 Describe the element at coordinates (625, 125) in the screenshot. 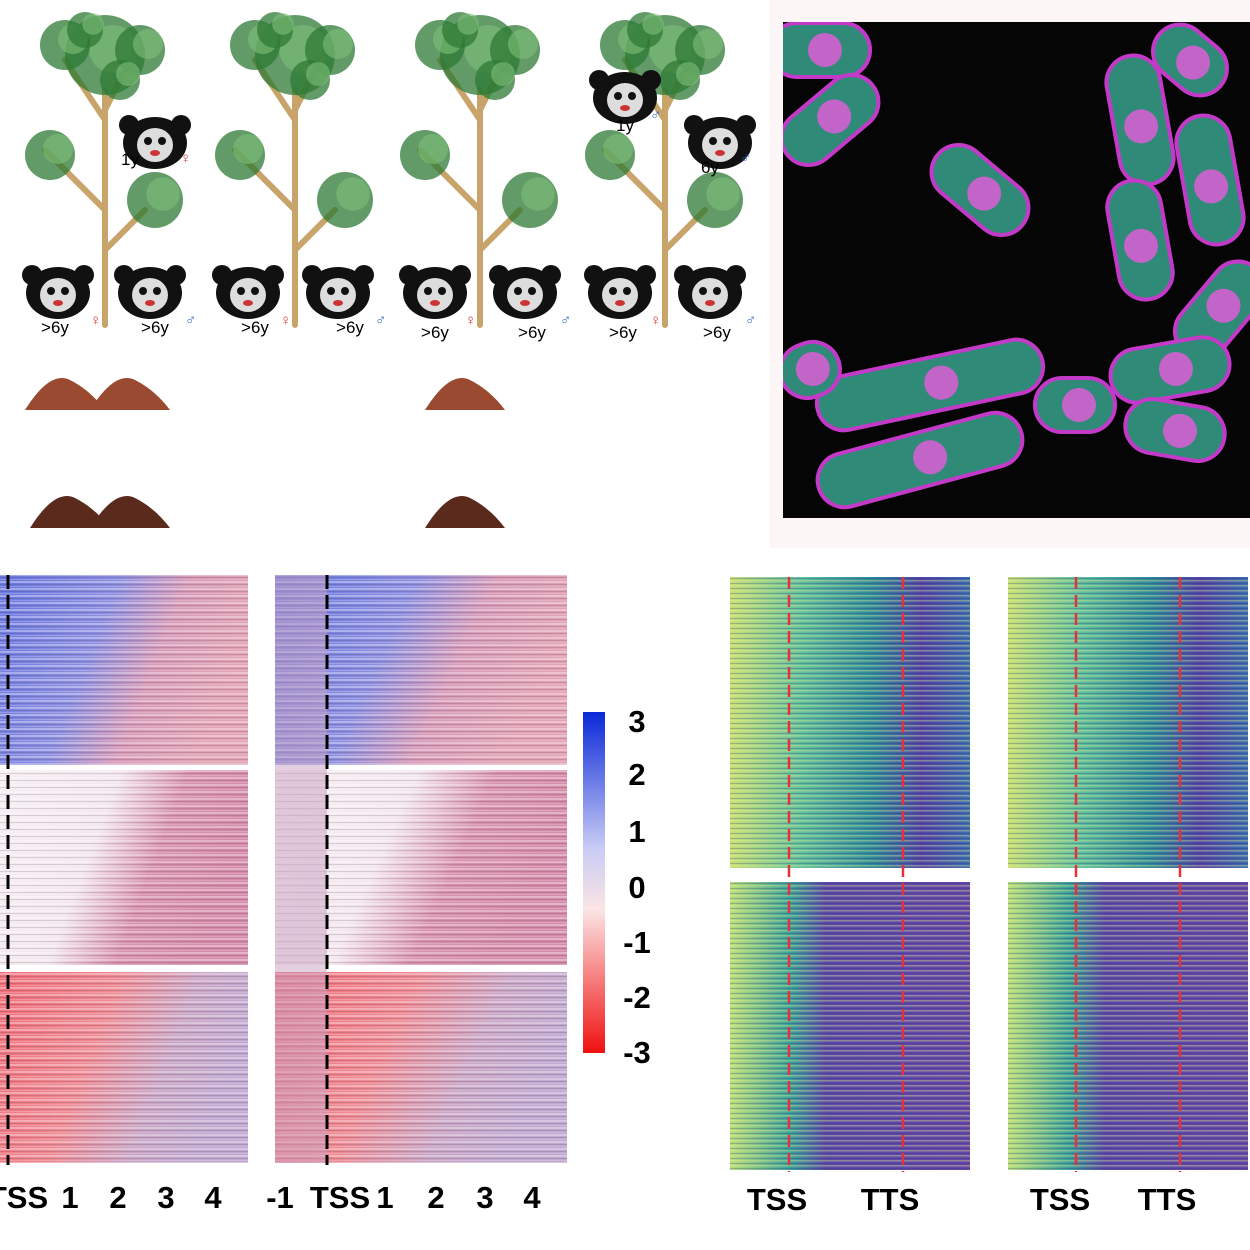

I see `age-label: 1y` at that location.